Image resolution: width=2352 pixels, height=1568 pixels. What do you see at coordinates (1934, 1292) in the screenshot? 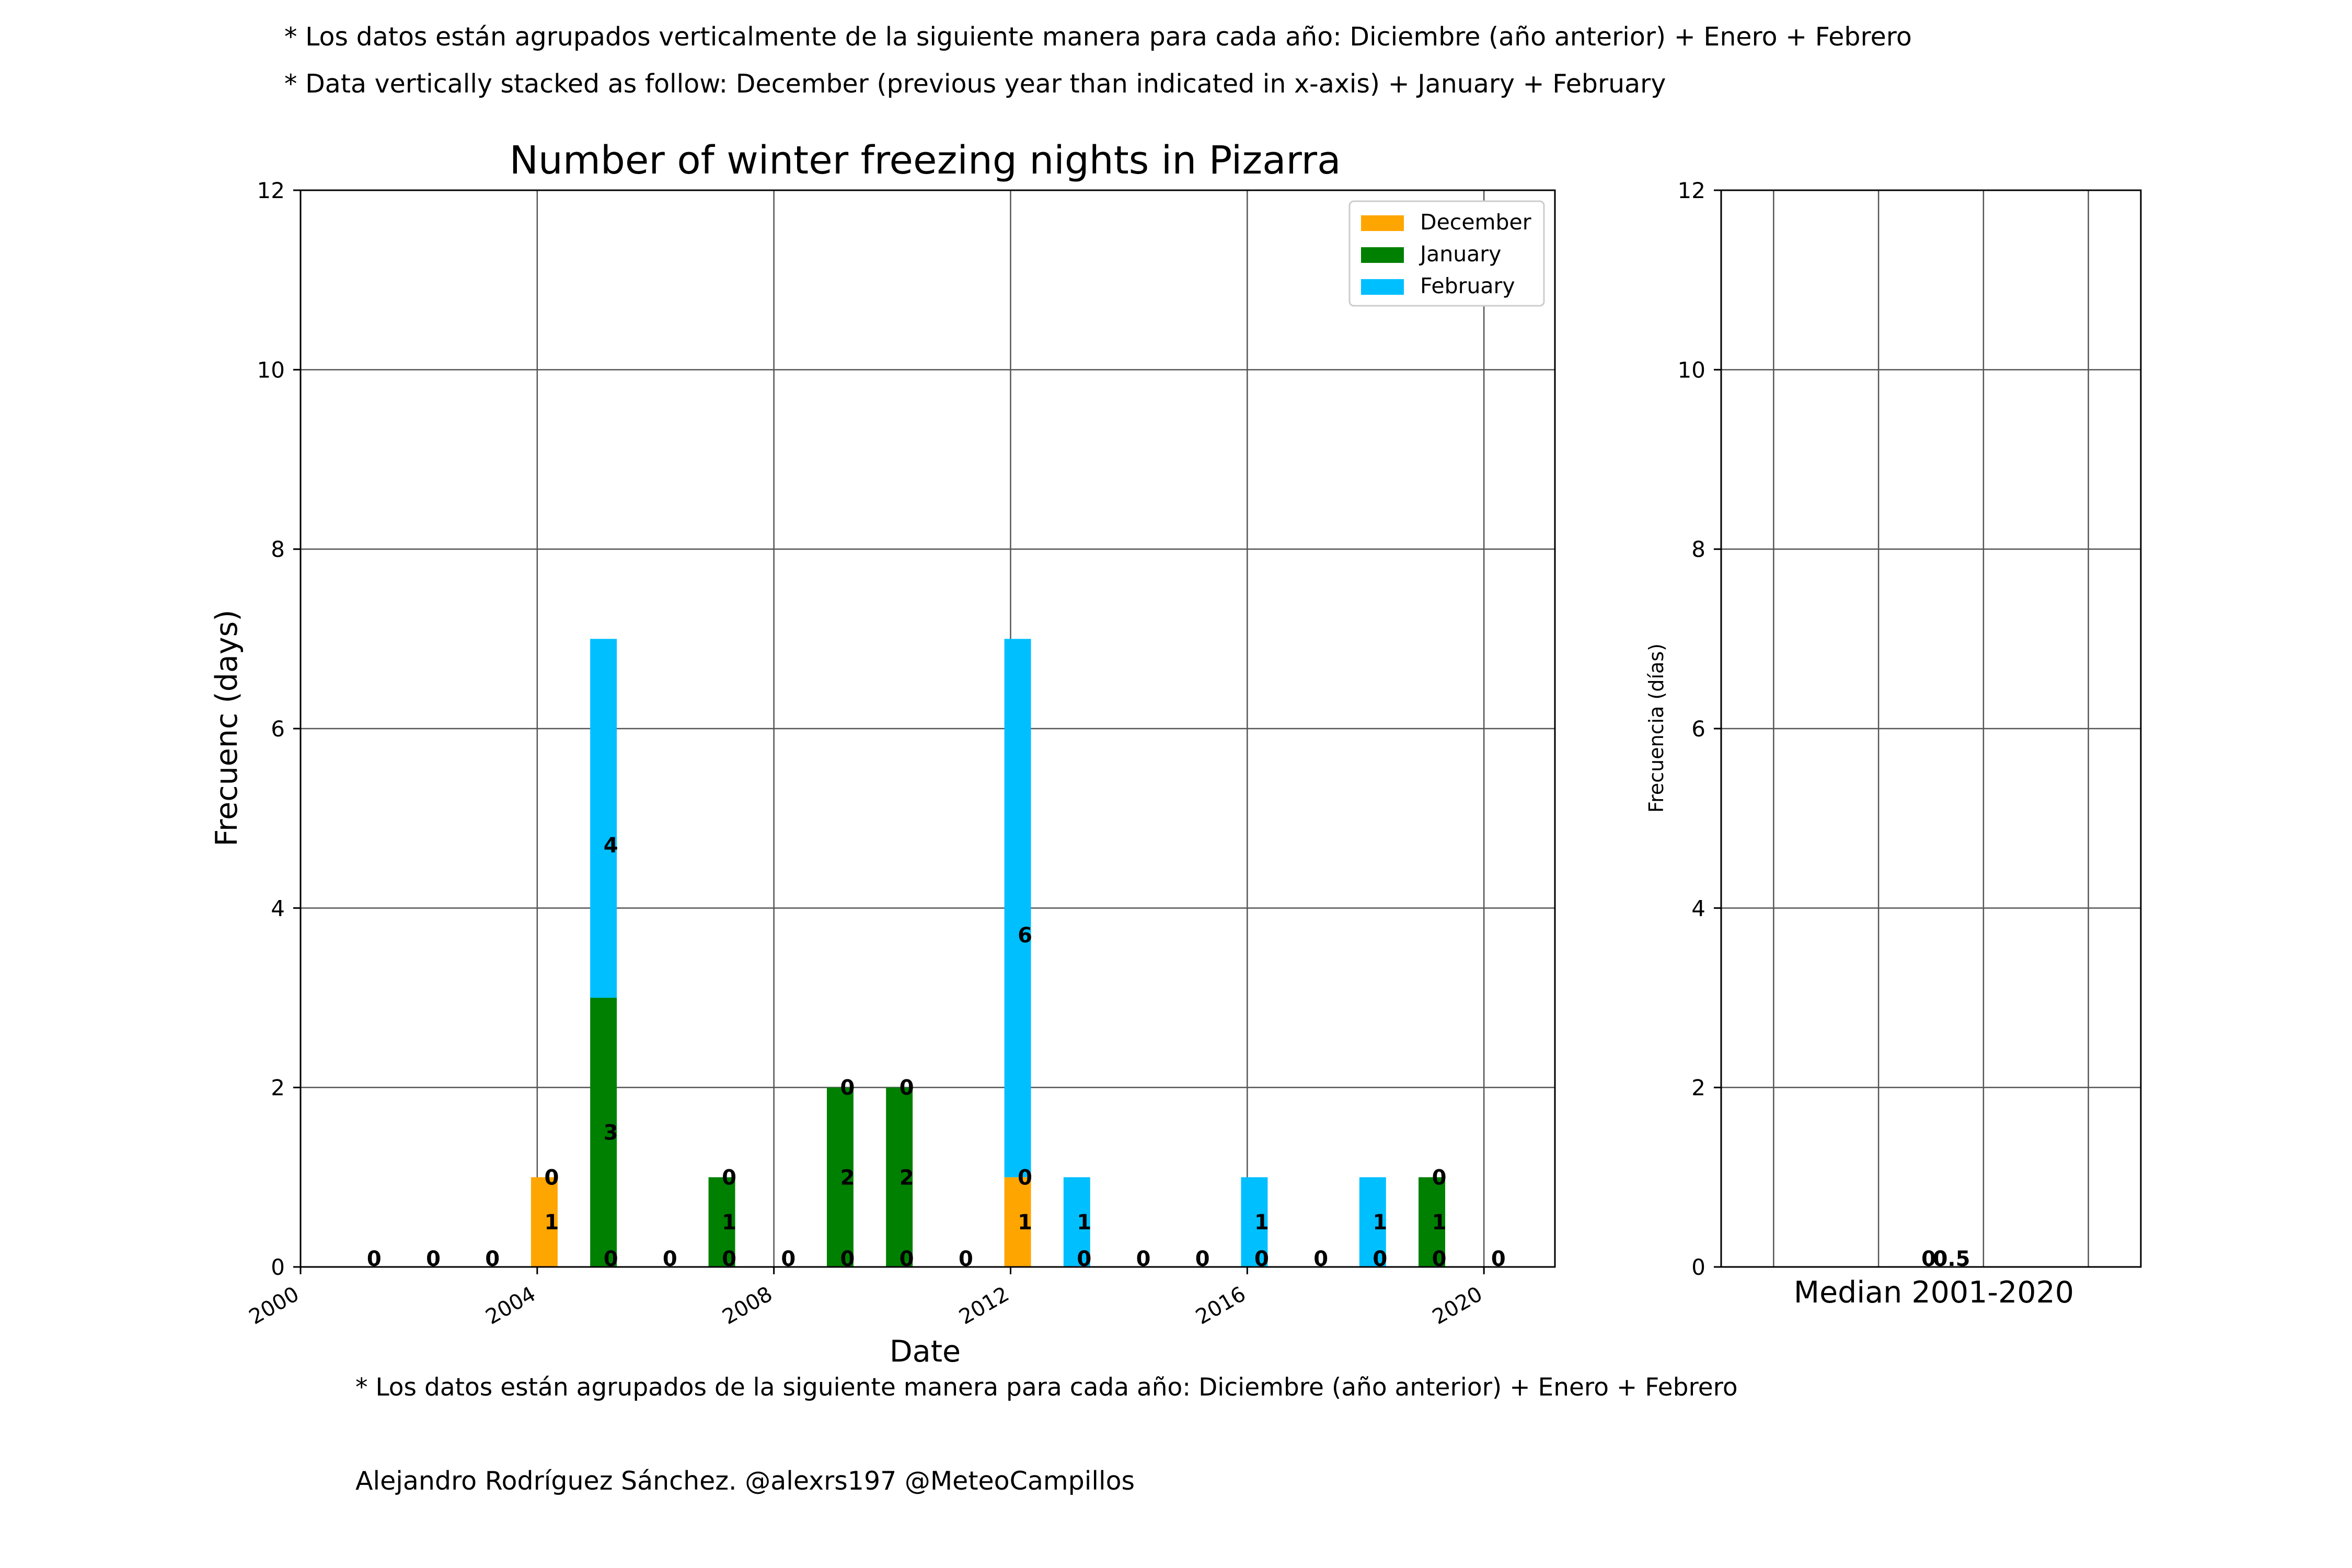
I see `median-x-axis-label: Median 2001-2020` at bounding box center [1934, 1292].